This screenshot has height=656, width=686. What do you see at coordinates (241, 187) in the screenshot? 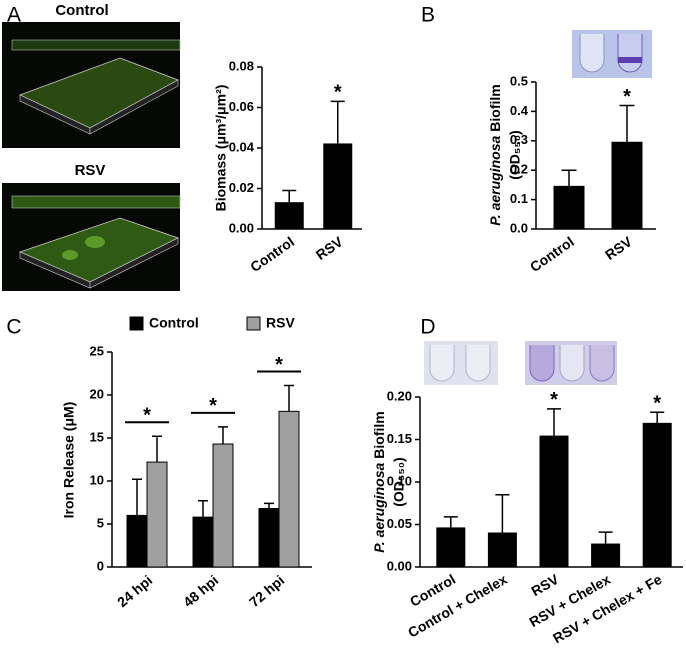
I see `y-tick-label: 0.02` at bounding box center [241, 187].